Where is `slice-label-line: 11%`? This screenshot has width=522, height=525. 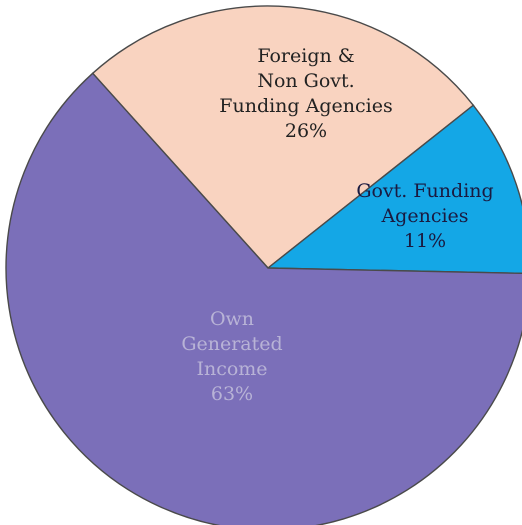 slice-label-line: 11% is located at coordinates (425, 241).